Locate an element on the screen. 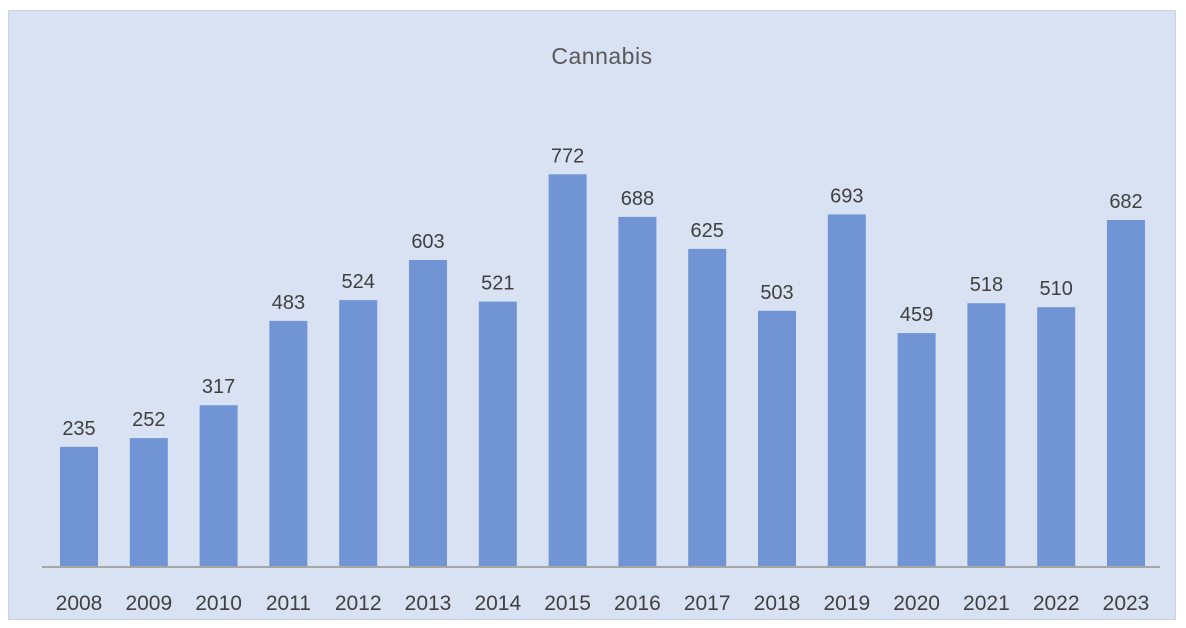  bar-2010 is located at coordinates (218, 485).